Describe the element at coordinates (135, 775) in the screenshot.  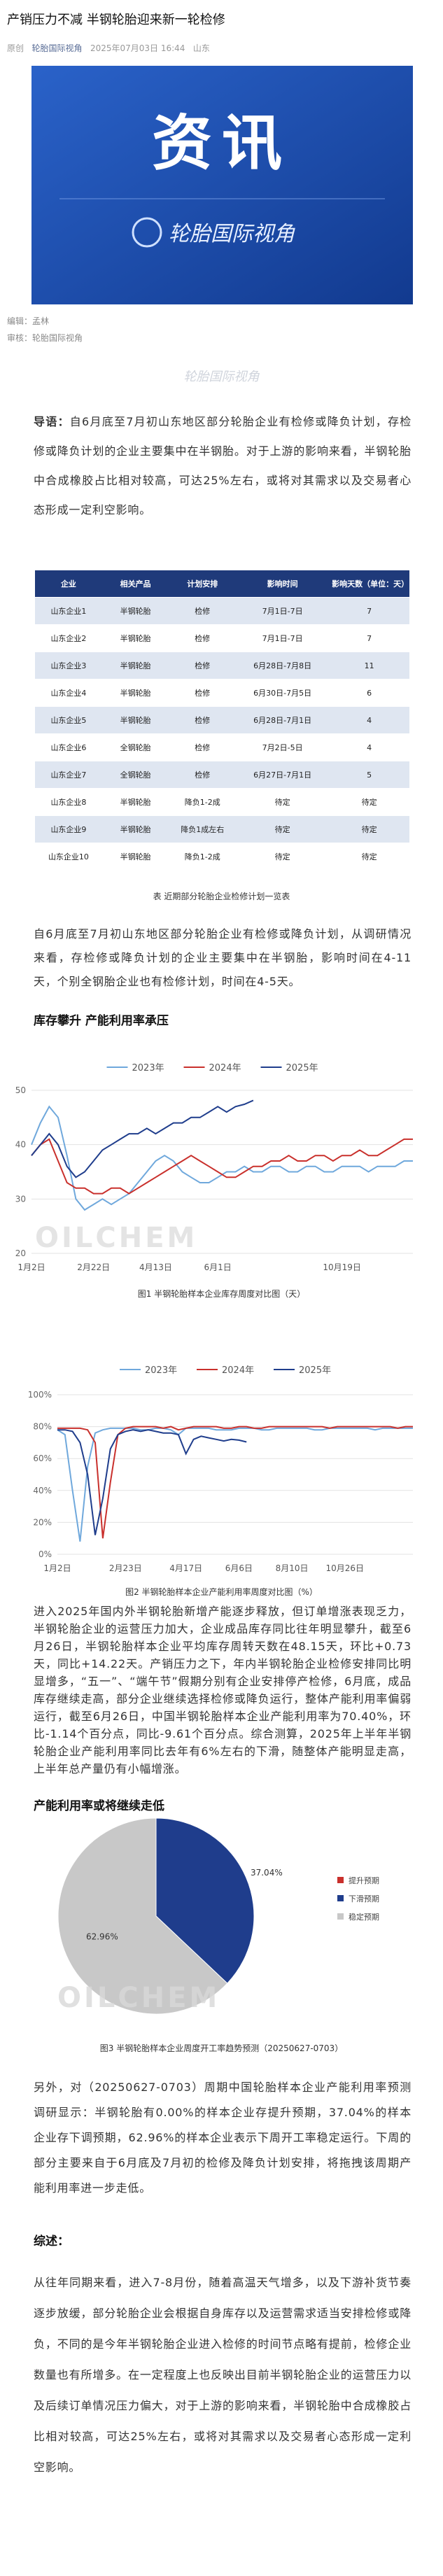
I see `table-cell: 全钢轮胎` at that location.